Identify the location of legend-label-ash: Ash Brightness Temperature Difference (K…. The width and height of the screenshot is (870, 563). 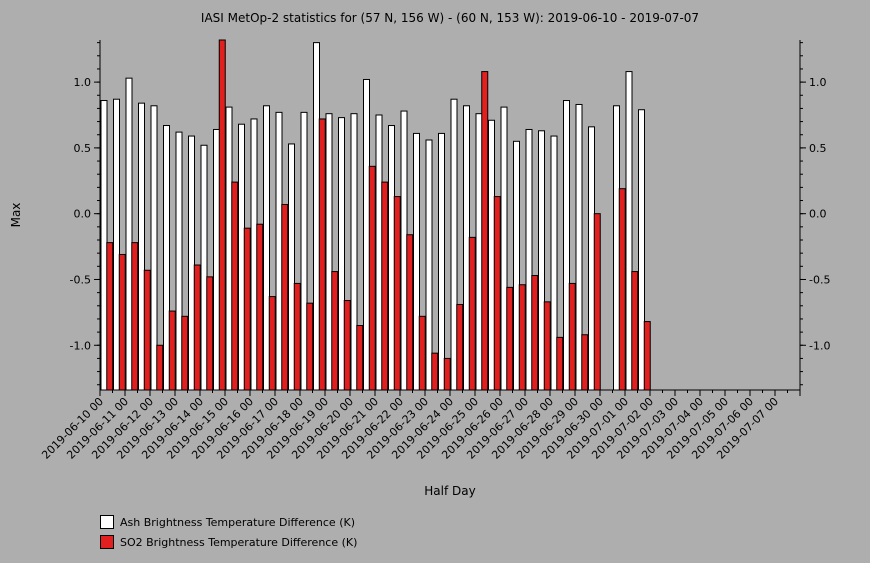
(237, 522).